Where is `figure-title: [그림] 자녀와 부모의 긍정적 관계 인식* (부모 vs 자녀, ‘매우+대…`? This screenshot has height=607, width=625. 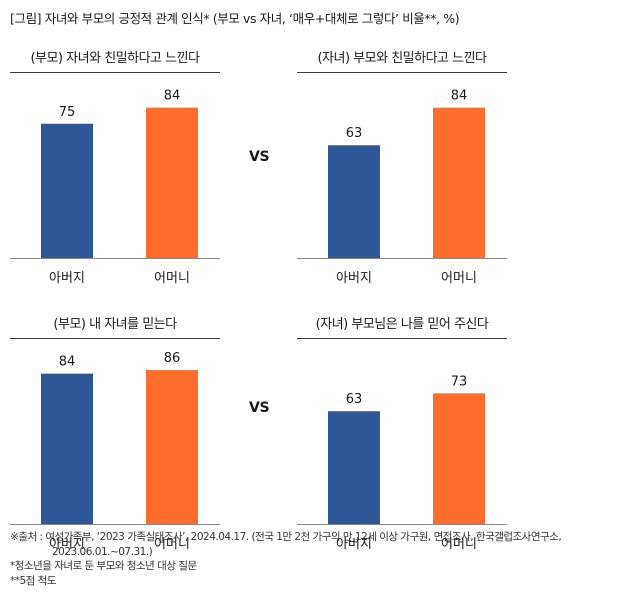 figure-title: [그림] 자녀와 부모의 긍정적 관계 인식* (부모 vs 자녀, ‘매우+대… is located at coordinates (235, 18).